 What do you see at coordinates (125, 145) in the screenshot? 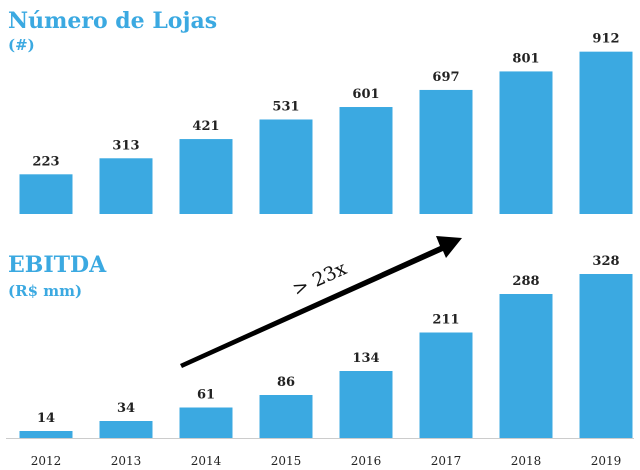
I see `data-label: 313` at bounding box center [125, 145].